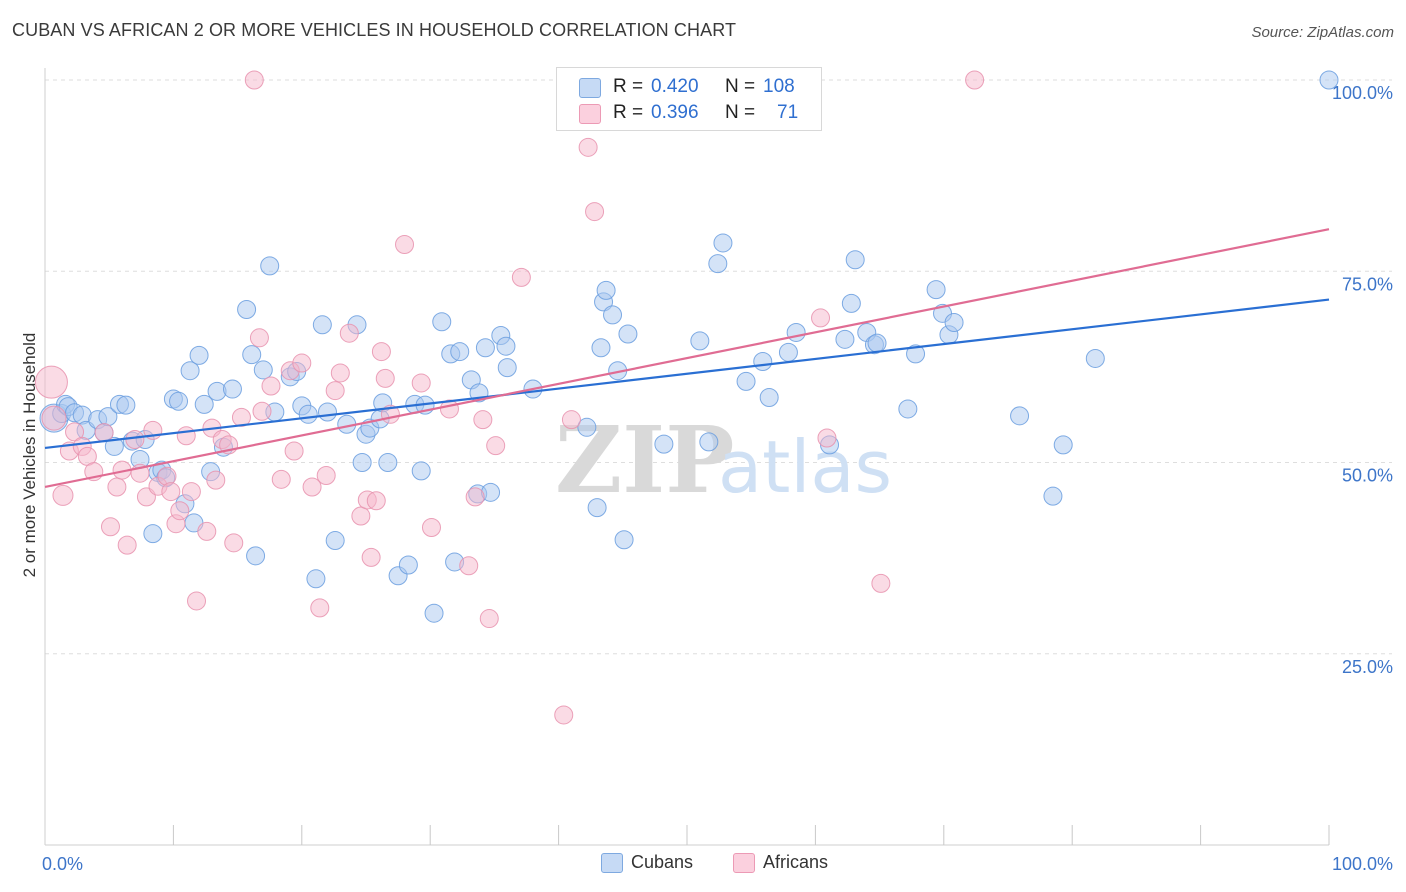  What do you see at coordinates (1362, 864) in the screenshot?
I see `x-tick-label-max: 100.0%` at bounding box center [1362, 864].